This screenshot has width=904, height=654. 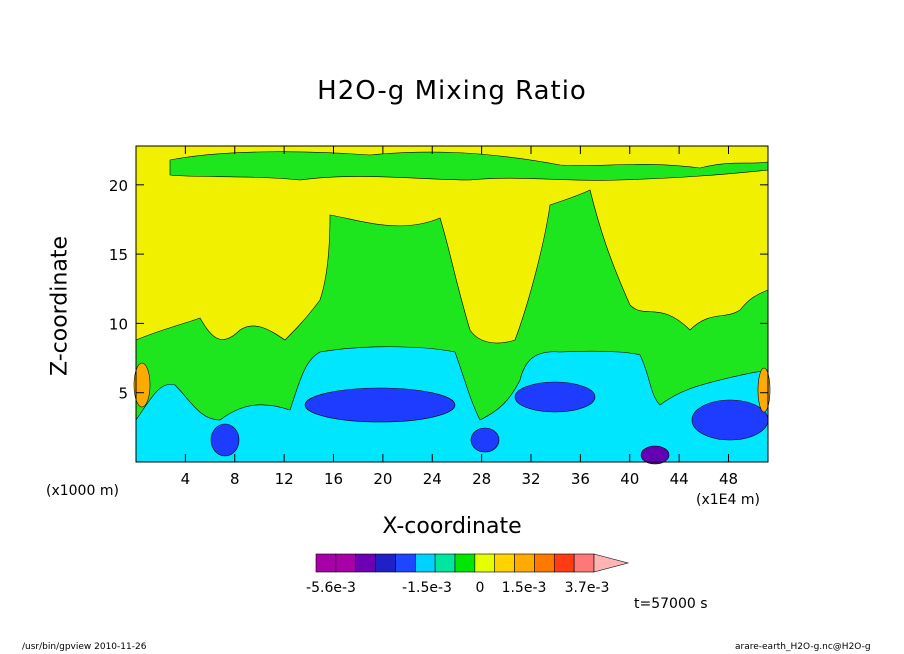 I want to click on y-tick-label: 5, so click(x=123, y=394).